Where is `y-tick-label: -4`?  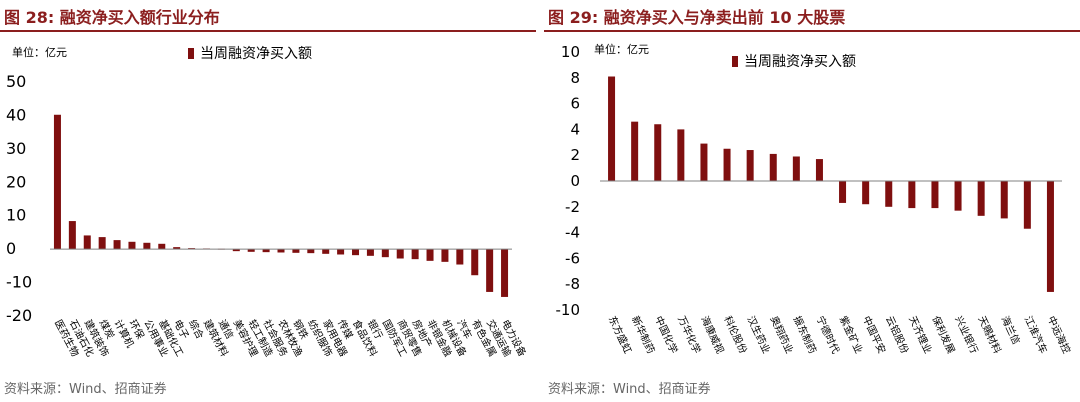 y-tick-label: -4 is located at coordinates (572, 233).